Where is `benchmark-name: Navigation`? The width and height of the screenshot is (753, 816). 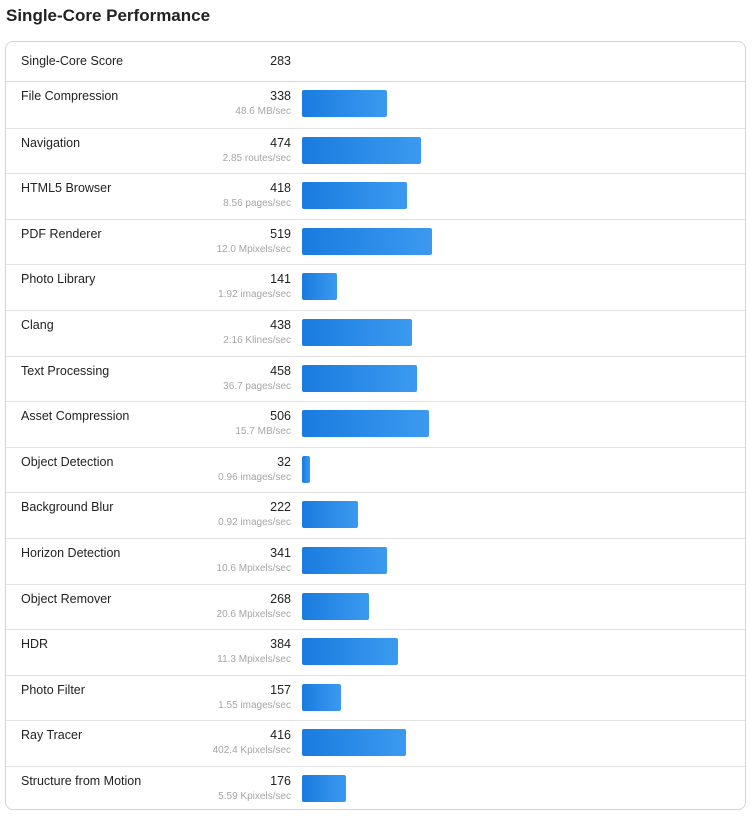 benchmark-name: Navigation is located at coordinates (51, 142).